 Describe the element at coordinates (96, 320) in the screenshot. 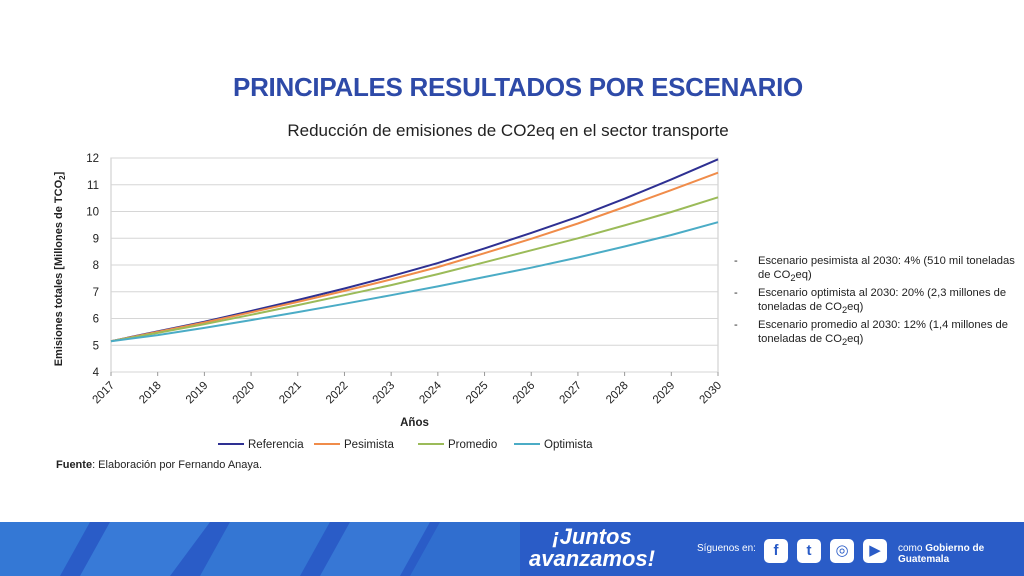

I see `y-tick-label: 6` at that location.